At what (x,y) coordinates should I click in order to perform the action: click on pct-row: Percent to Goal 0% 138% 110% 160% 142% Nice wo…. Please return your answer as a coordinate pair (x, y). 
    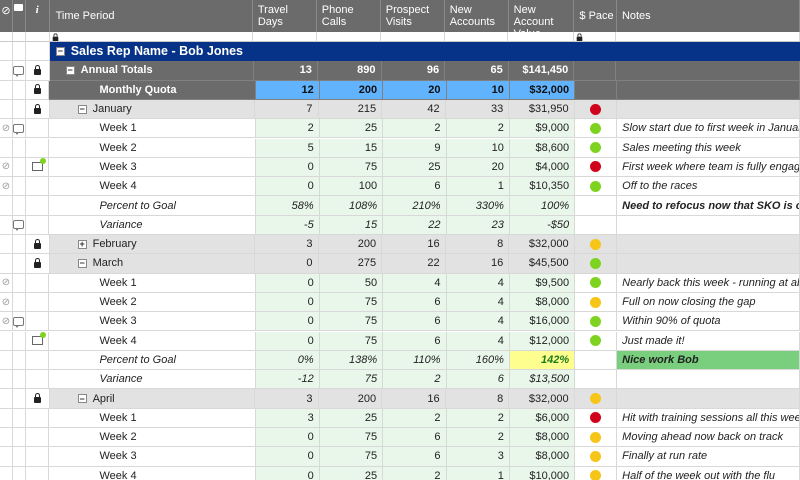
    Looking at the image, I should click on (400, 360).